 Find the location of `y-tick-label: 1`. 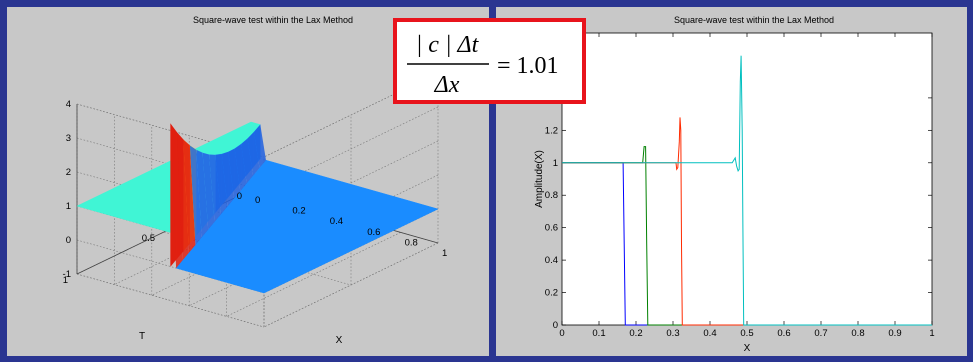

y-tick-label: 1 is located at coordinates (555, 163).